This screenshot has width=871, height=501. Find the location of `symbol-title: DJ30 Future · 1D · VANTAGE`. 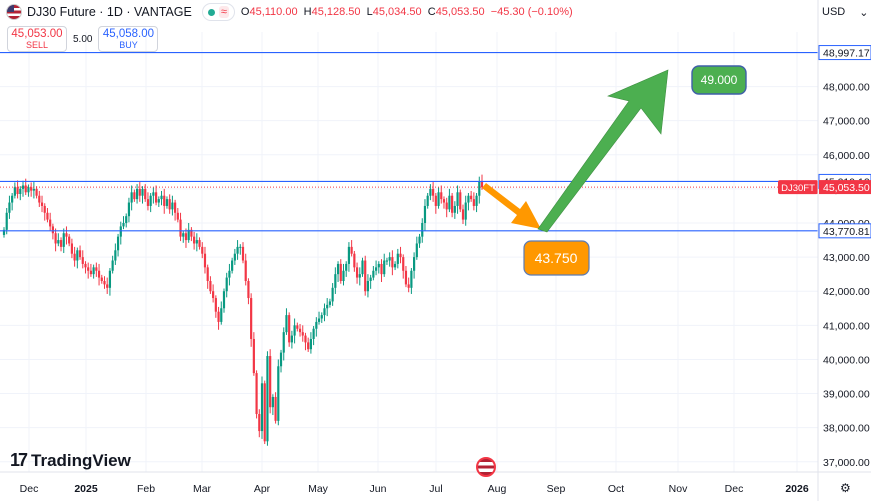

symbol-title: DJ30 Future · 1D · VANTAGE is located at coordinates (109, 12).